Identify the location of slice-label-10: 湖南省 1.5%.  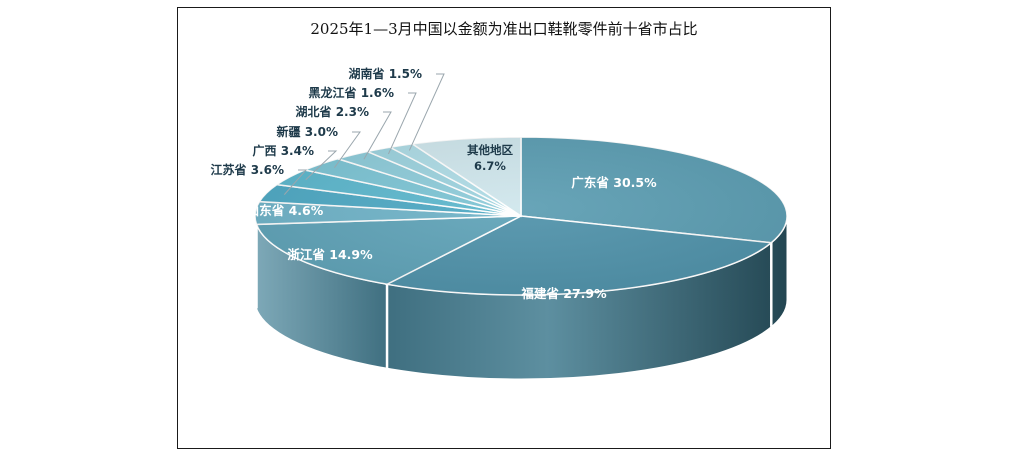
(385, 73).